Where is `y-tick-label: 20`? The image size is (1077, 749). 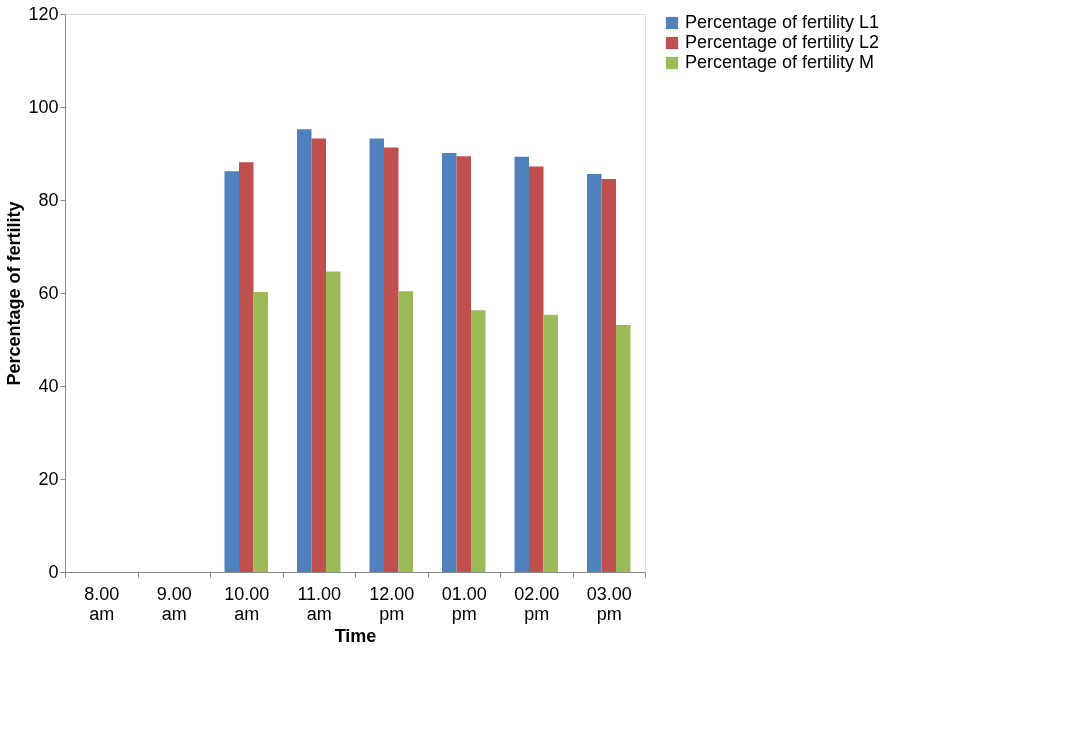 y-tick-label: 20 is located at coordinates (48, 478).